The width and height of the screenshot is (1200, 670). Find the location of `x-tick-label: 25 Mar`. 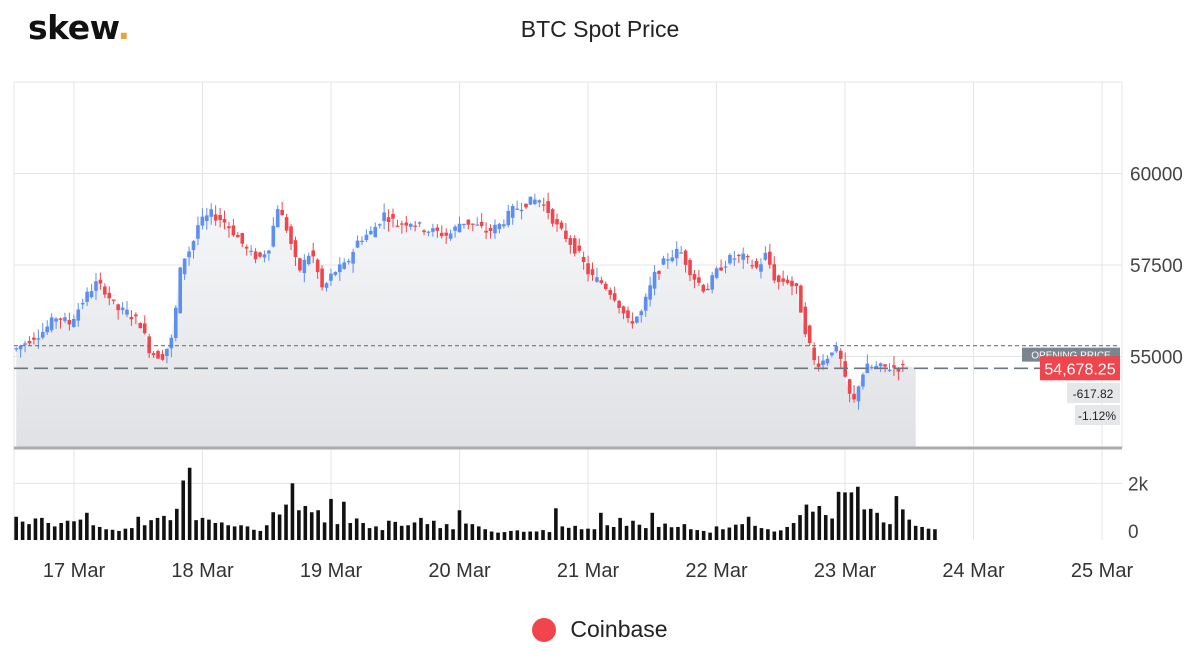

x-tick-label: 25 Mar is located at coordinates (1102, 571).